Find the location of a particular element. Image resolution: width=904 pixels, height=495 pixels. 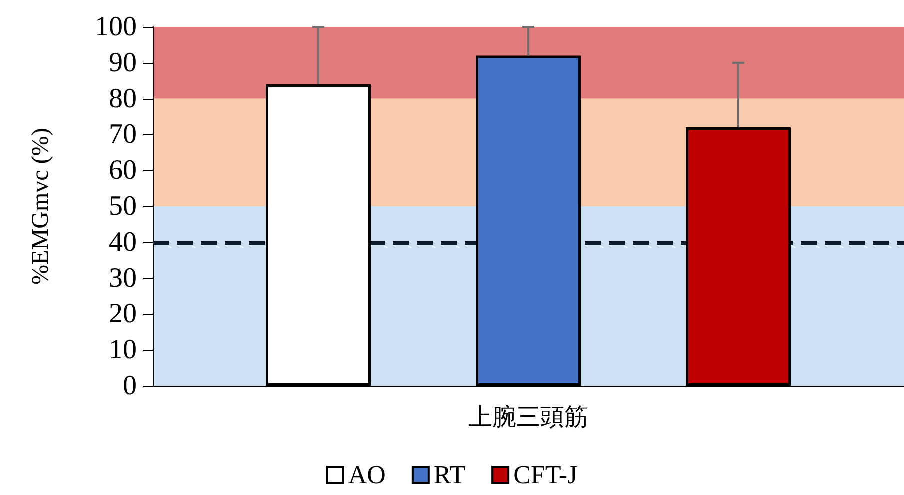

y-tick-label: 30 is located at coordinates (123, 278).